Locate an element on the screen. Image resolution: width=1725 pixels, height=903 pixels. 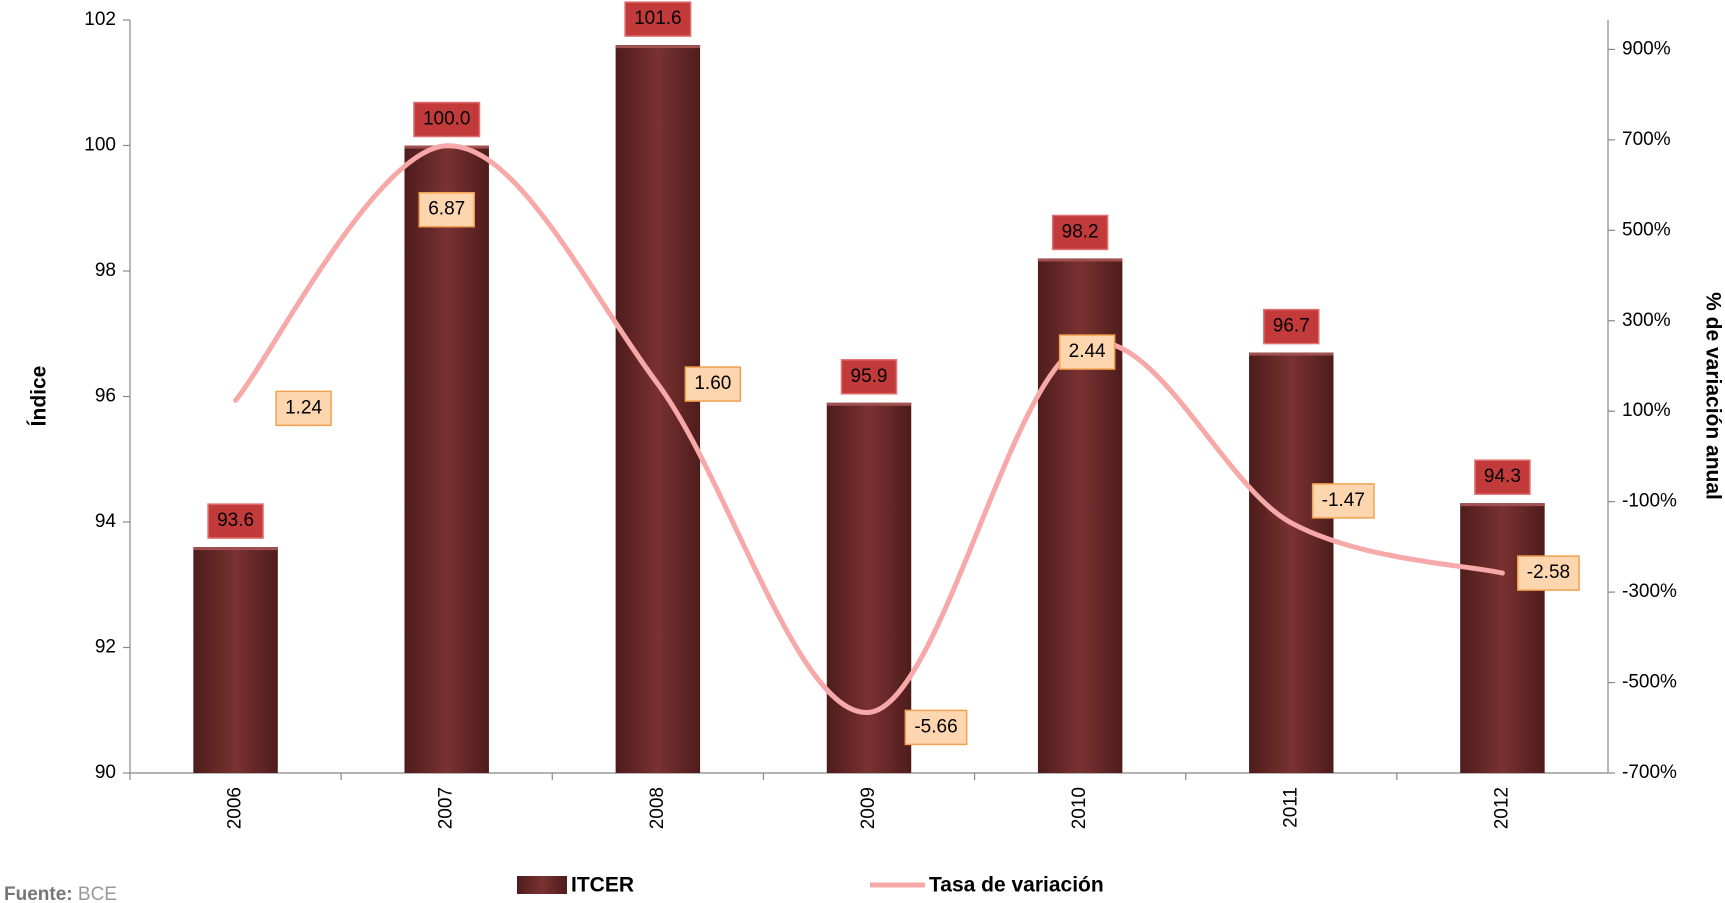
y2-tick-label: 700% is located at coordinates (1646, 139).